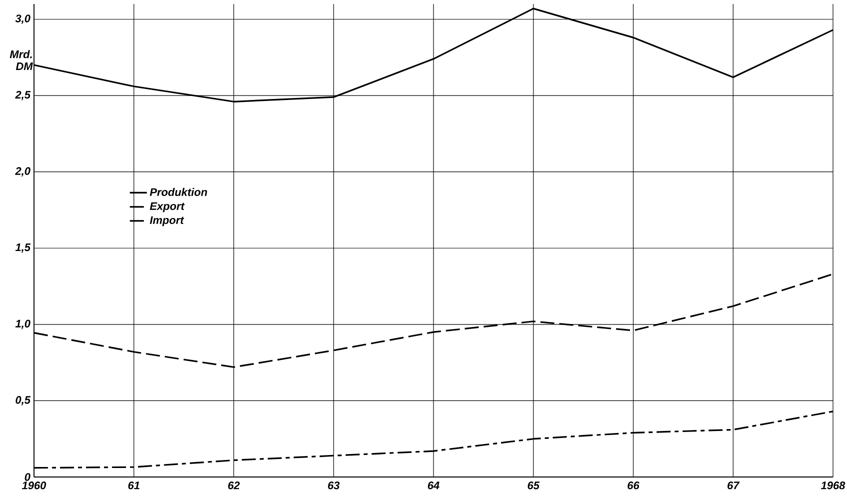 This screenshot has width=847, height=504. Describe the element at coordinates (434, 486) in the screenshot. I see `x-tick-label: 64` at that location.